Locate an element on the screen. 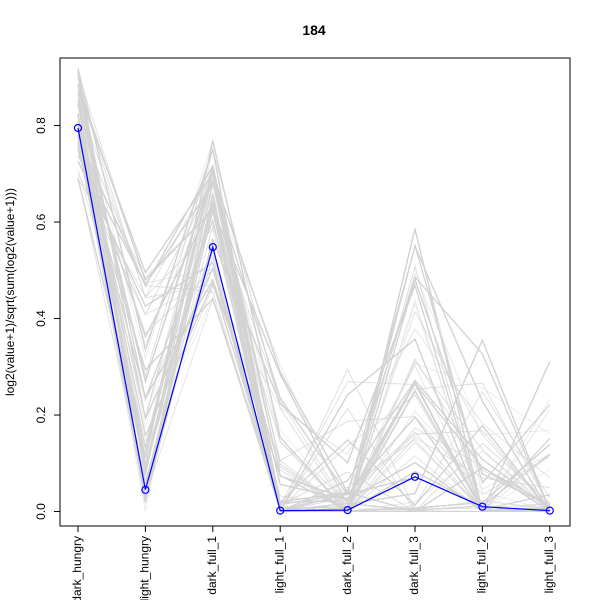 This screenshot has height=600, width=600. y-axis: 0.0 0.2 0.4 0.6 0.8 is located at coordinates (47, 318).